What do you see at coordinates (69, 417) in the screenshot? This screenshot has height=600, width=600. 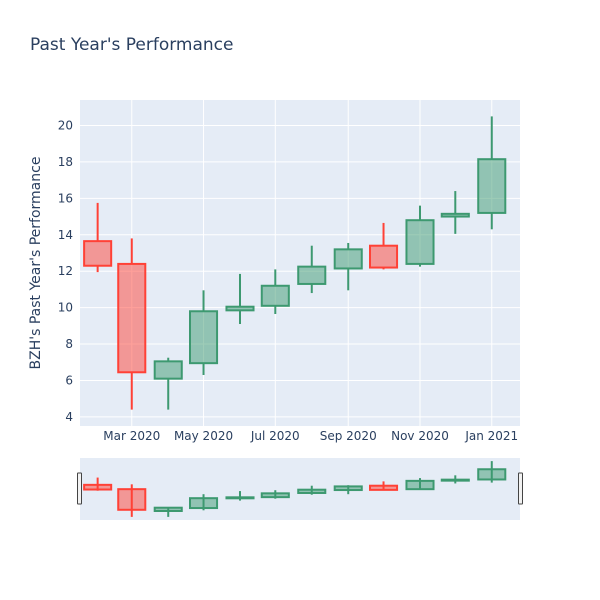 I see `y-tick-label: 4` at bounding box center [69, 417].